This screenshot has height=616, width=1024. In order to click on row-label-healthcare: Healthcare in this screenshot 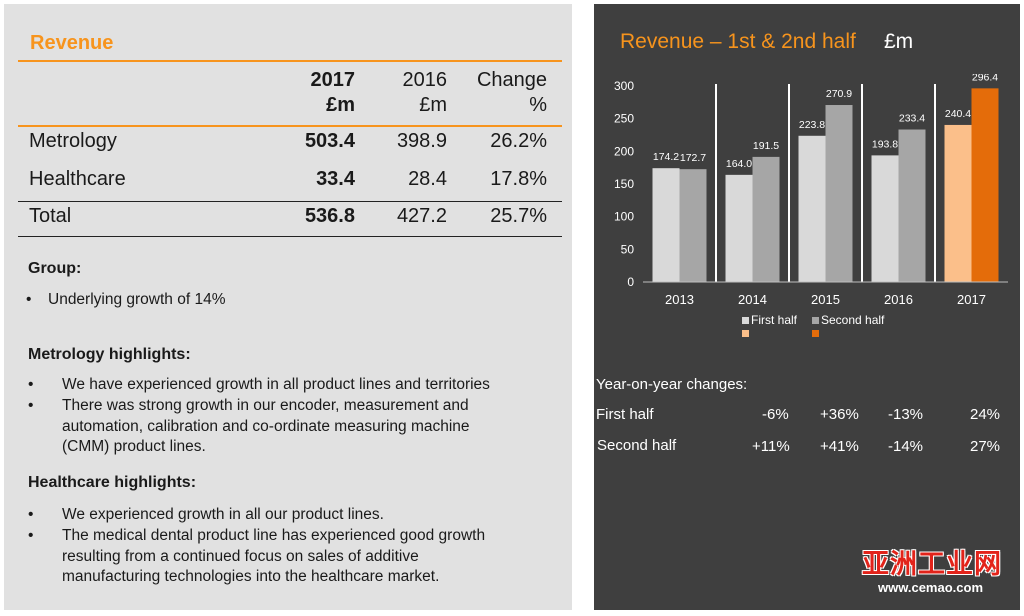, I will do `click(77, 179)`.